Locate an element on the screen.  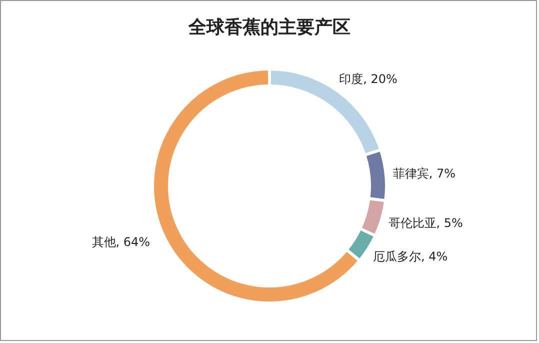
slice-label: 哥伦比亚, 5% is located at coordinates (425, 223).